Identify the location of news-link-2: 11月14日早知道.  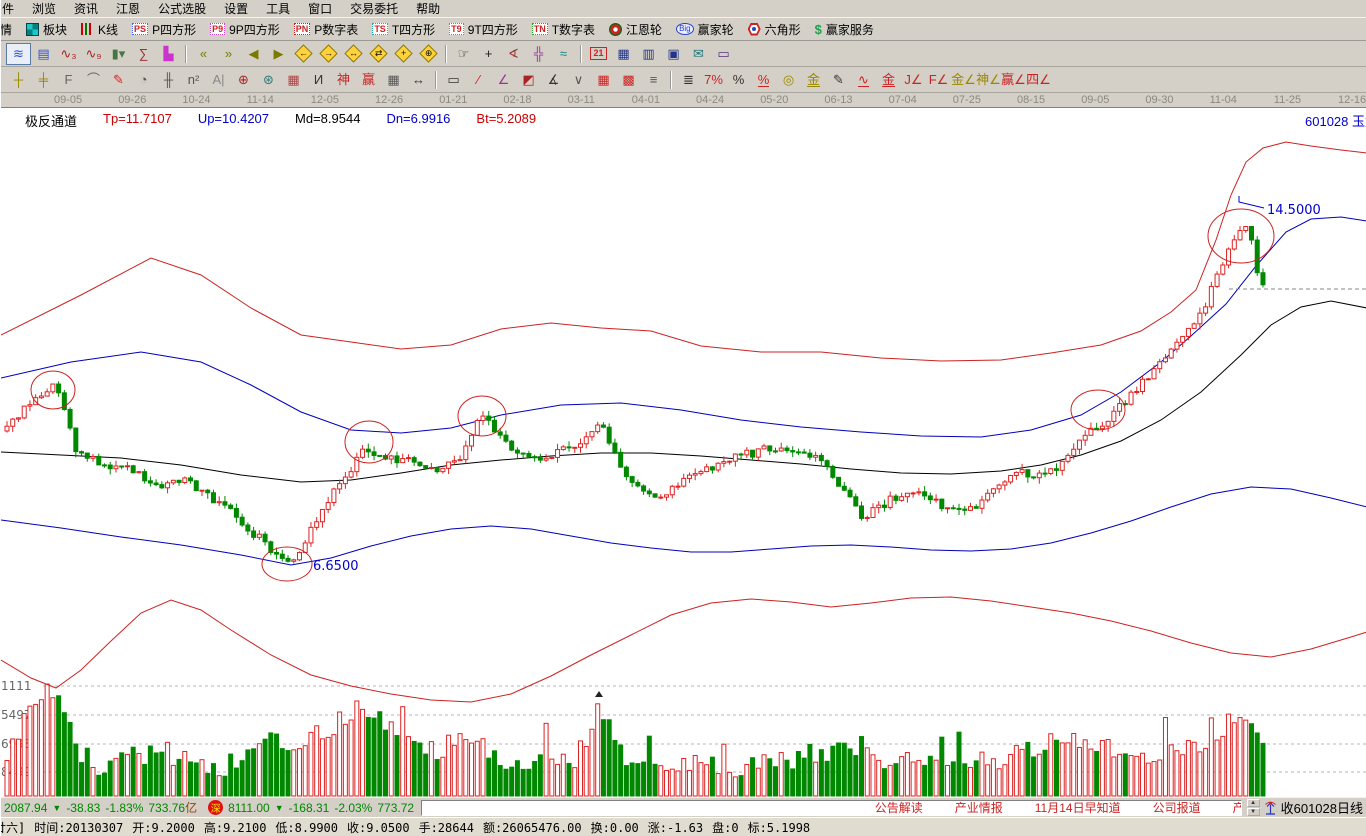
(1077, 808).